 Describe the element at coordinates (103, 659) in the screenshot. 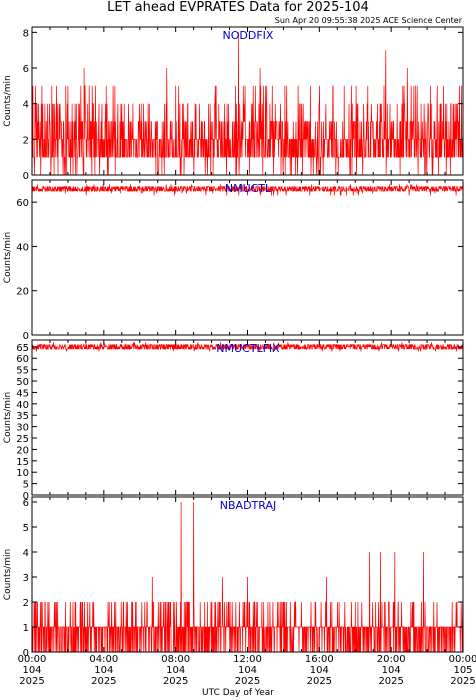

I see `x-tick-time: 04:00` at that location.